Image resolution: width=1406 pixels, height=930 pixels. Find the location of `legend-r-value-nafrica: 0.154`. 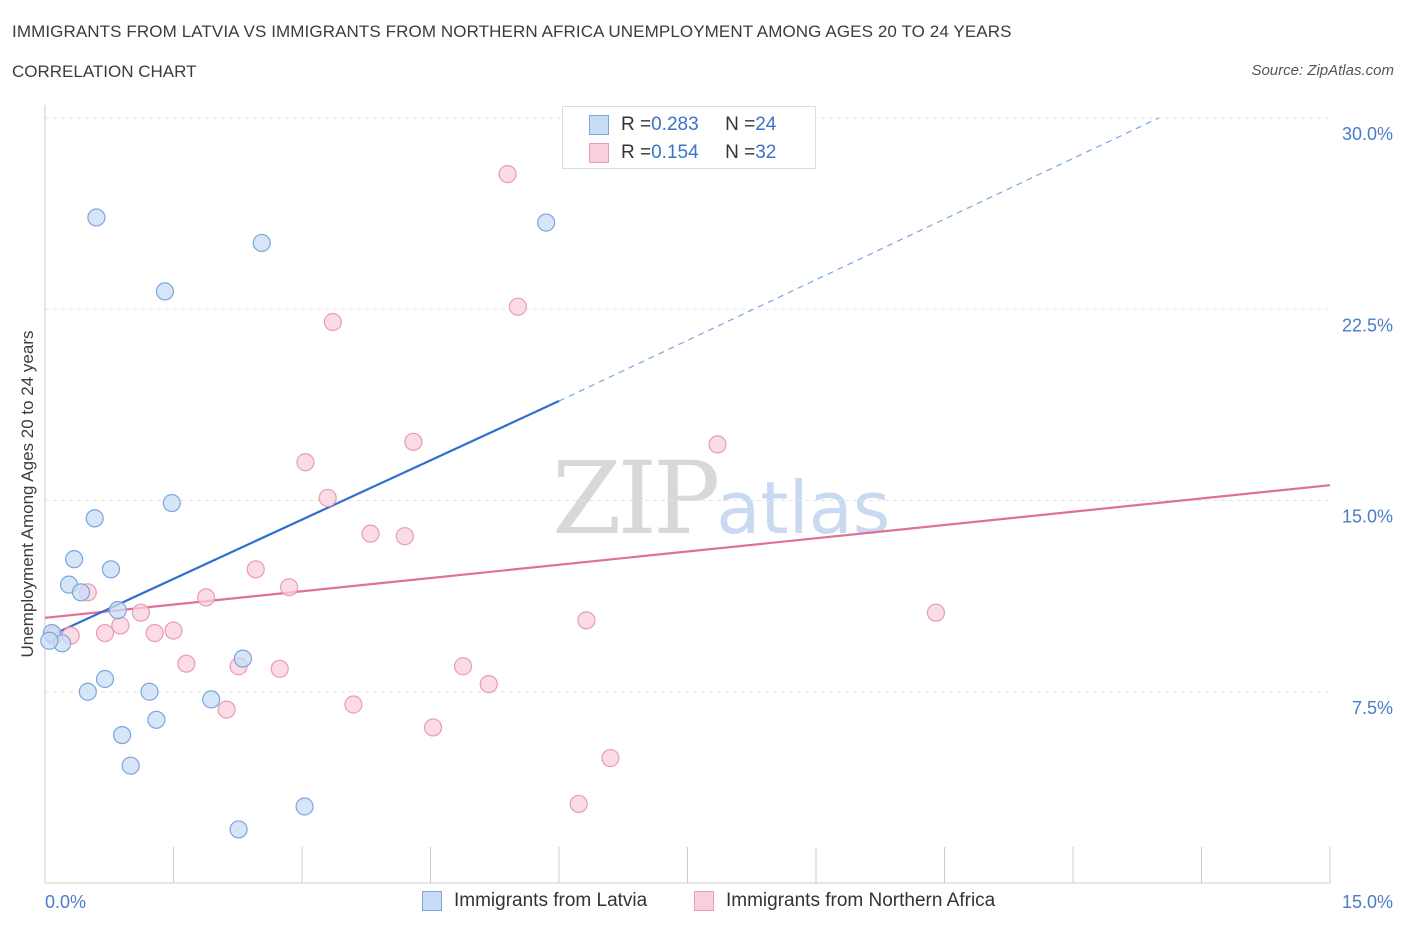

legend-r-value-nafrica: 0.154 is located at coordinates (675, 152).